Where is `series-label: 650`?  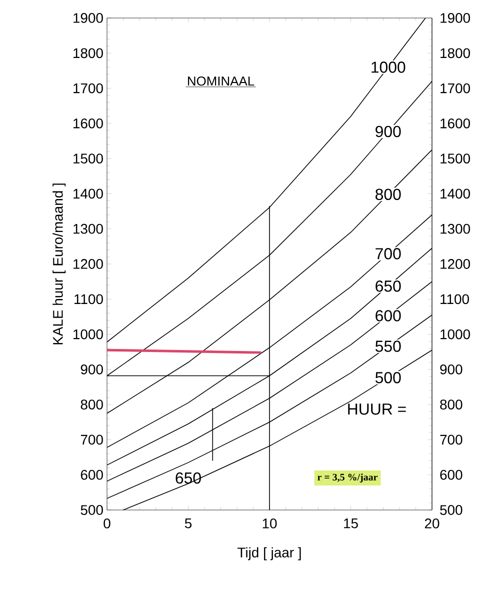
series-label: 650 is located at coordinates (388, 286).